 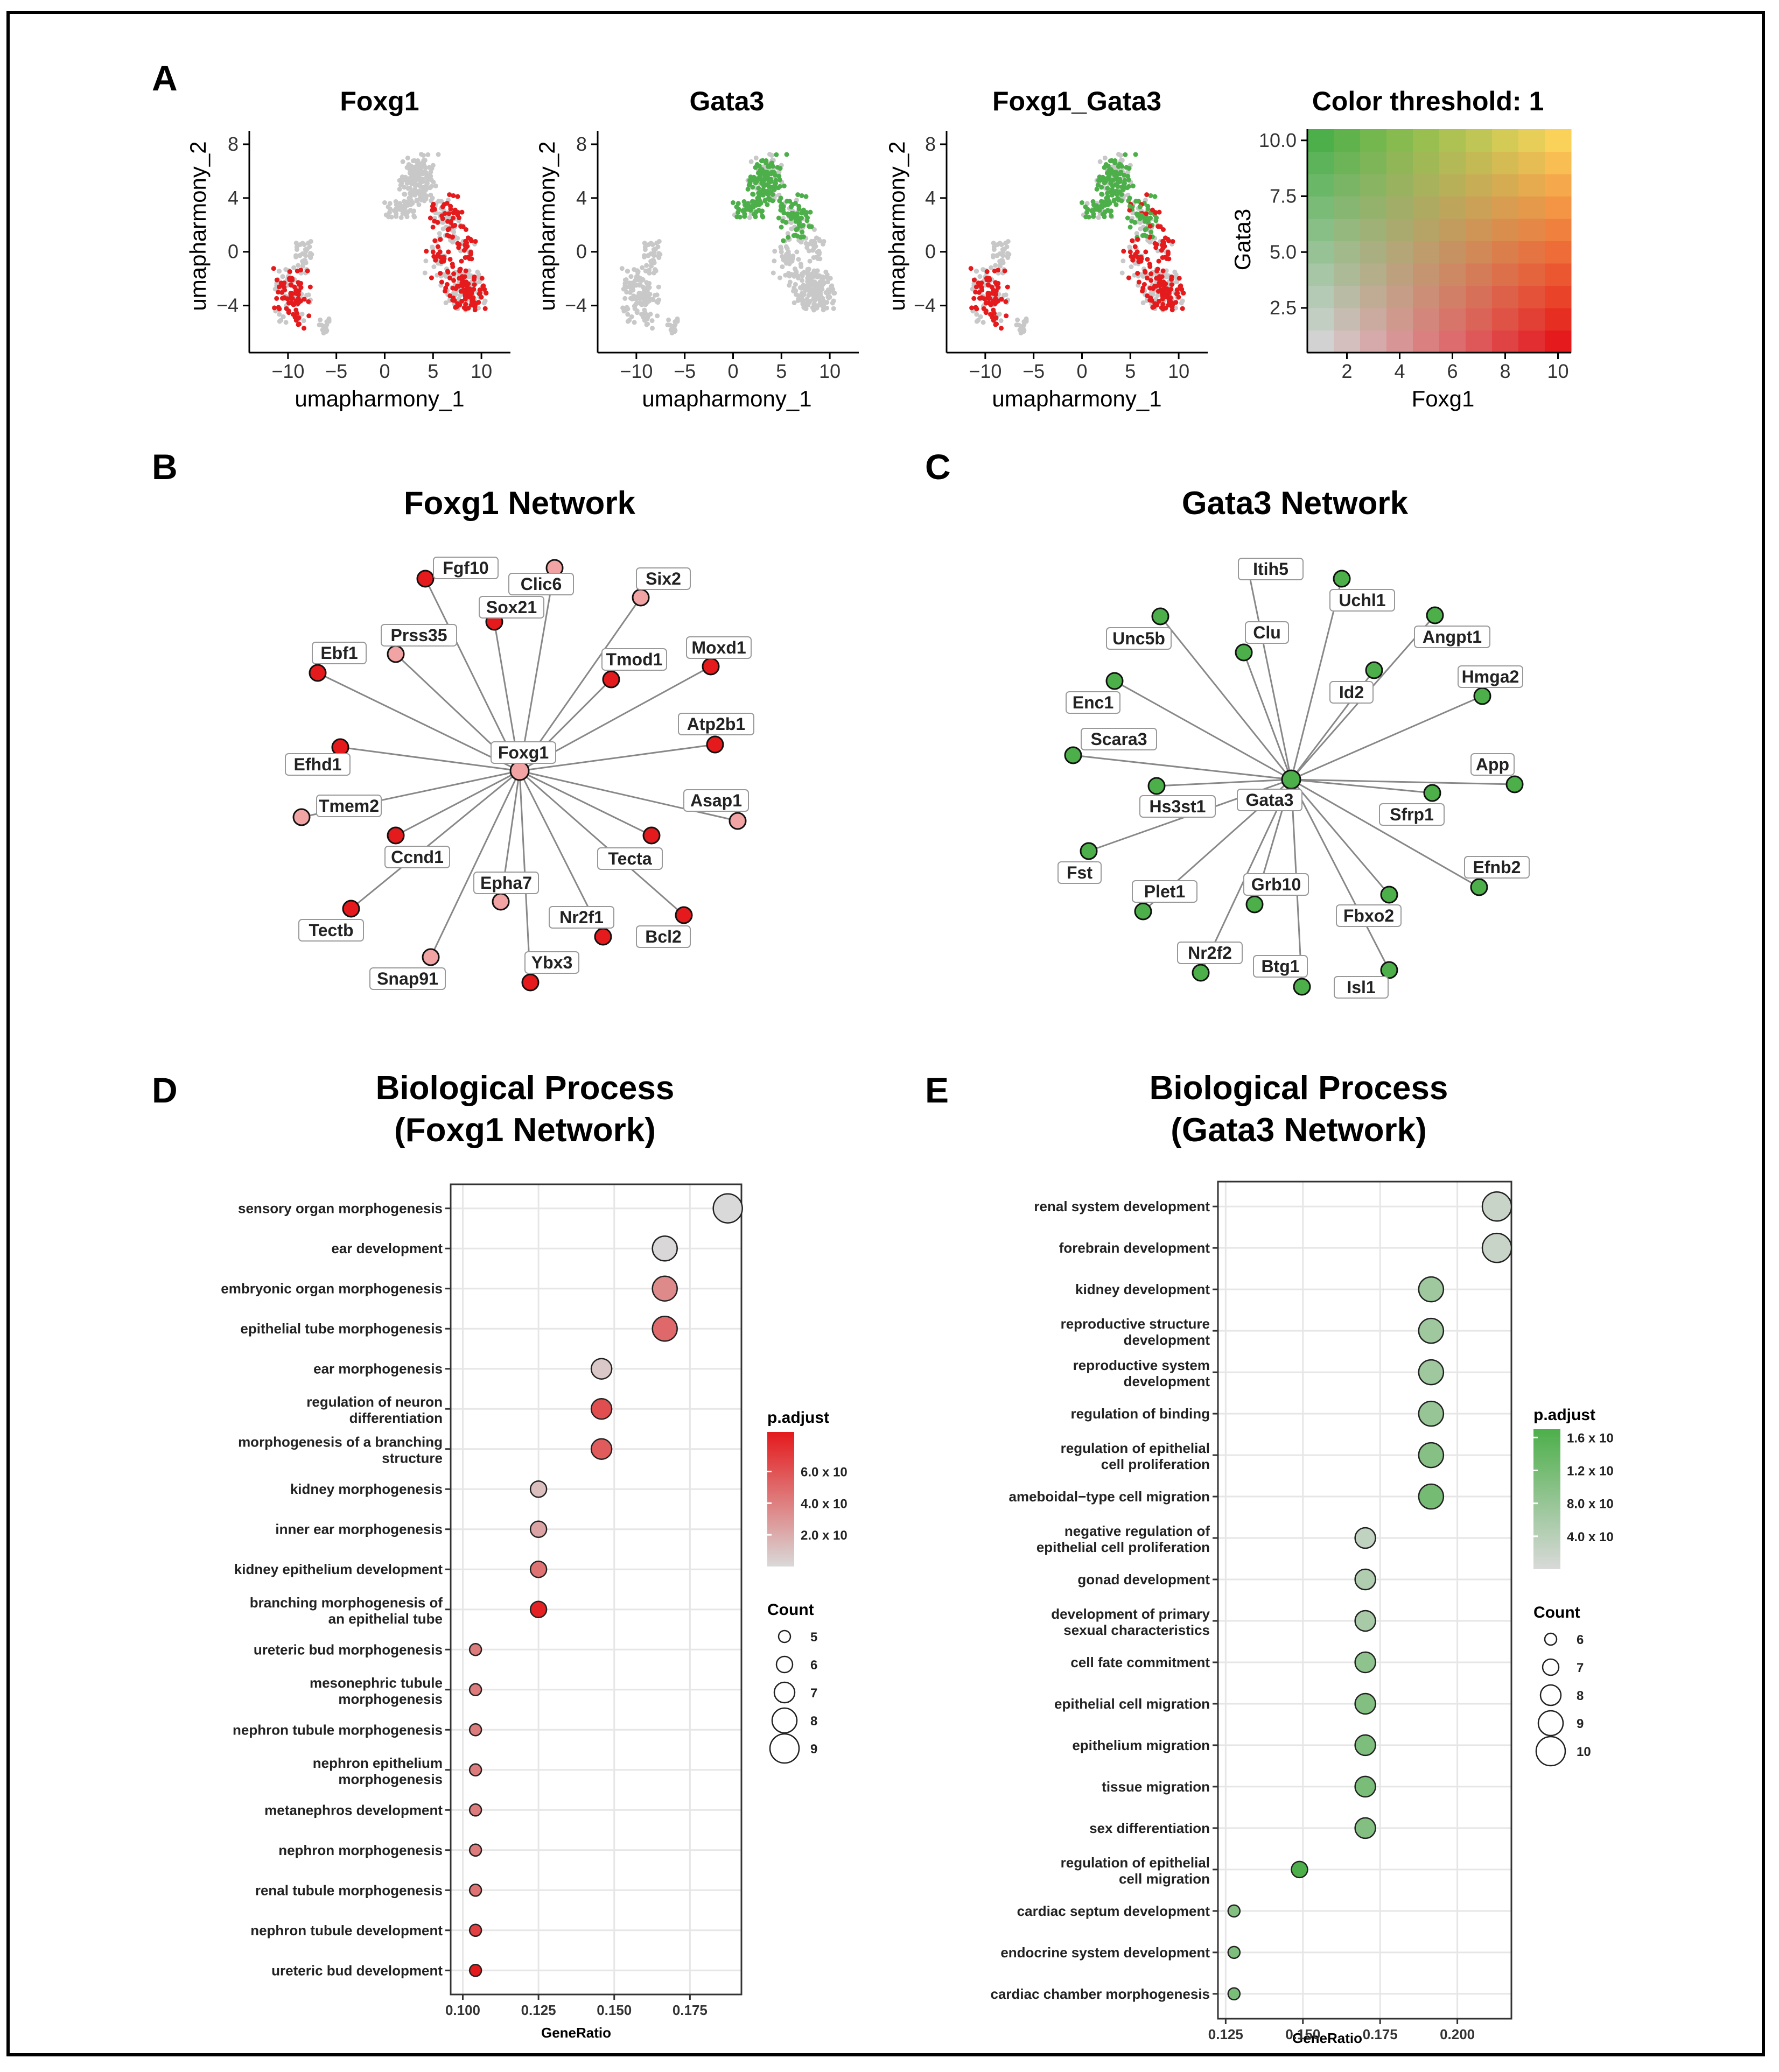 What do you see at coordinates (1113, 1911) in the screenshot?
I see `y-category-label: cardiac septum development` at bounding box center [1113, 1911].